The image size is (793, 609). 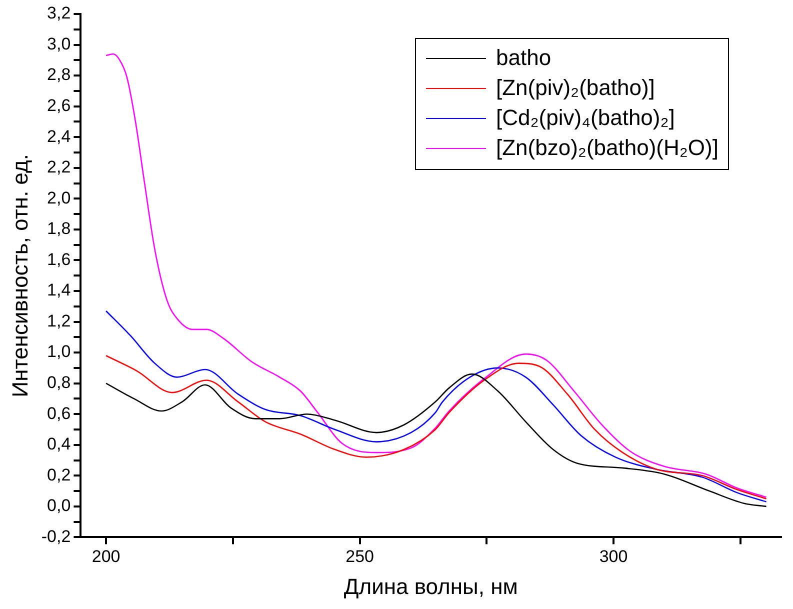 What do you see at coordinates (59, 74) in the screenshot?
I see `y-tick-label: 2,8` at bounding box center [59, 74].